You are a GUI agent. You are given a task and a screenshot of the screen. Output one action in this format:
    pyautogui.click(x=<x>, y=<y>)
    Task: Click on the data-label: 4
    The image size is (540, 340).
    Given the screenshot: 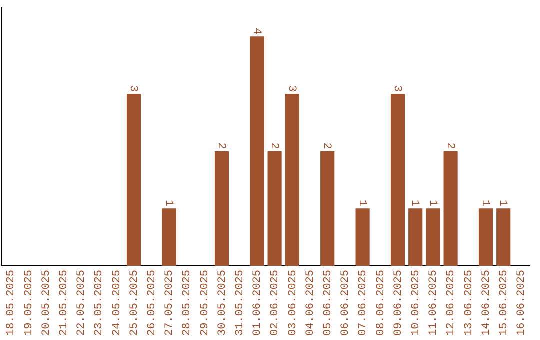 What is the action you would take?
    pyautogui.click(x=256, y=32)
    